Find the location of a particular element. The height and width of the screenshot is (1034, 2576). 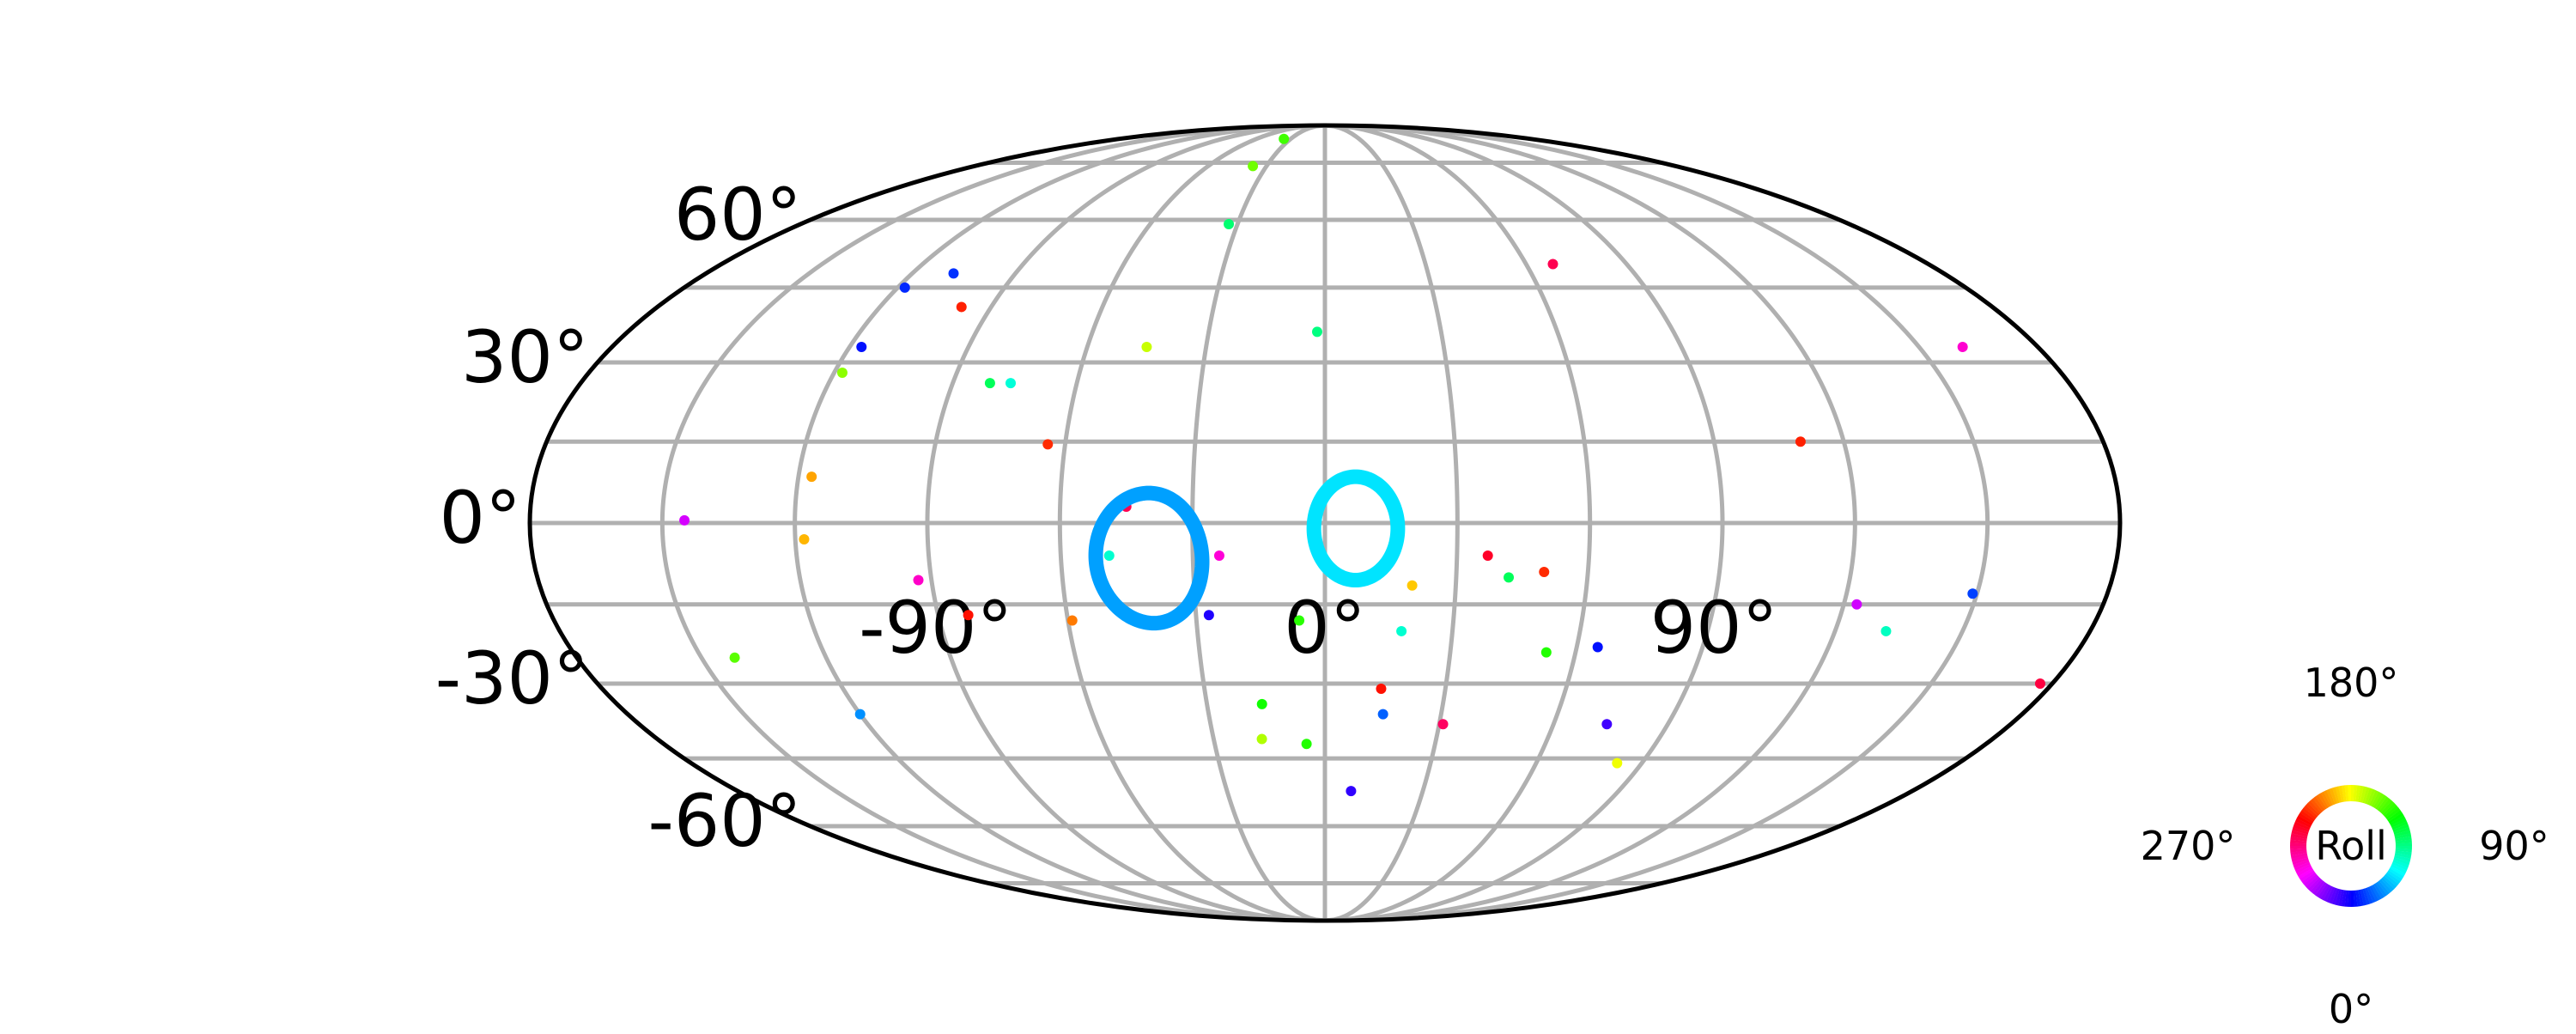

ring-marker is located at coordinates (1149, 558).